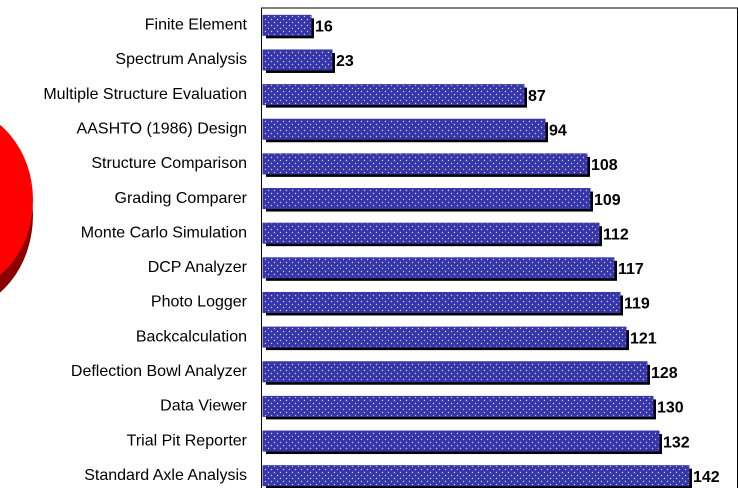 The width and height of the screenshot is (738, 488). I want to click on y-tick-label: Trial Pit Reporter, so click(187, 440).